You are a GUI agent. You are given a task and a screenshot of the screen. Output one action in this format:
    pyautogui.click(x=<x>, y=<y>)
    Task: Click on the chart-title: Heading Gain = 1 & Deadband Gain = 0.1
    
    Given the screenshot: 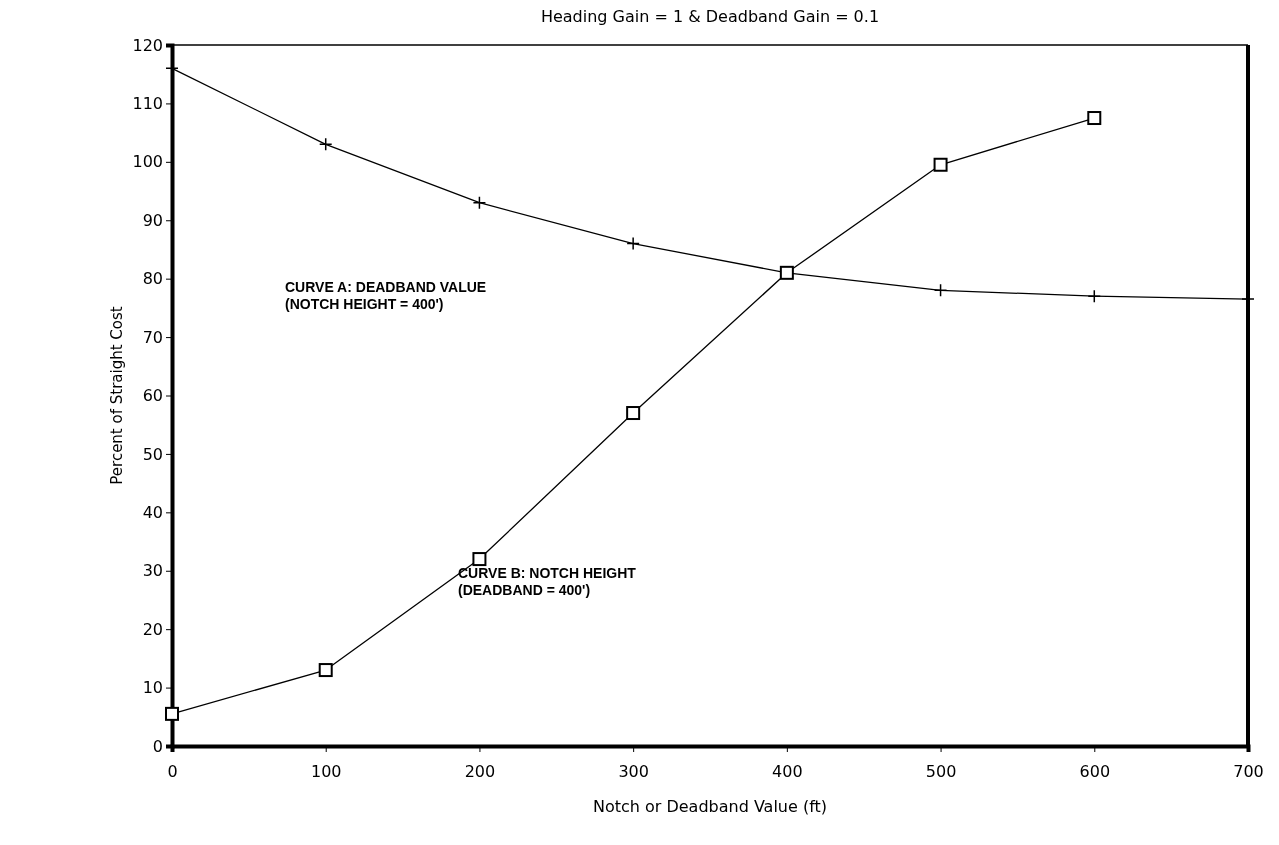 What is the action you would take?
    pyautogui.click(x=710, y=16)
    